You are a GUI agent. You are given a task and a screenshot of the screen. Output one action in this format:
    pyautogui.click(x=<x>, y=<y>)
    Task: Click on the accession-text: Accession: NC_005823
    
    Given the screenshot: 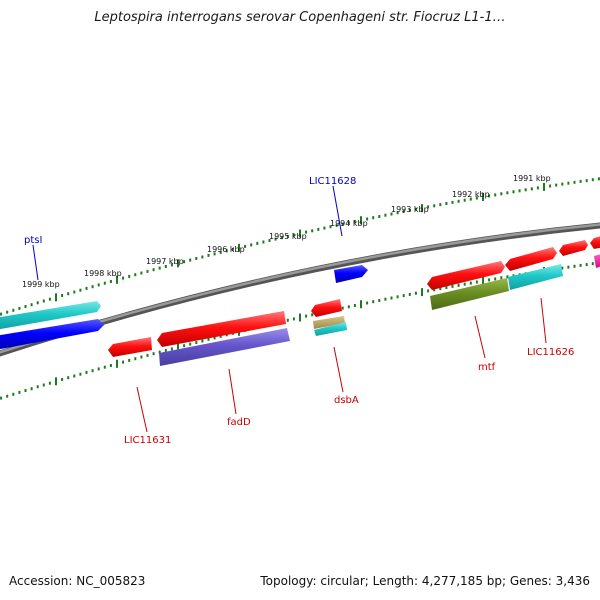 What is the action you would take?
    pyautogui.click(x=77, y=581)
    